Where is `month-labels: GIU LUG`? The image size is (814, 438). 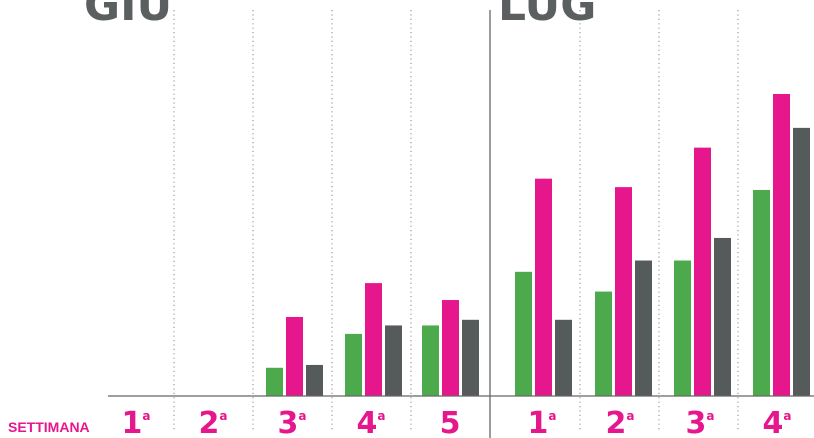
month-labels: GIU LUG is located at coordinates (340, 15).